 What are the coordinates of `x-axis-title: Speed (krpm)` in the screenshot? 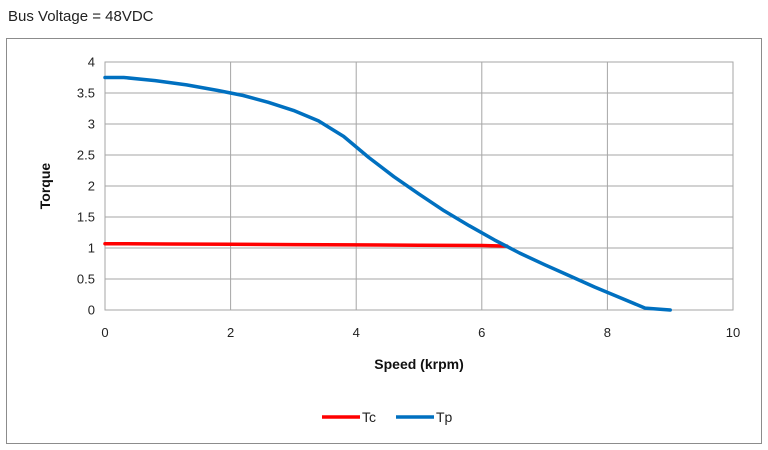 It's located at (418, 364).